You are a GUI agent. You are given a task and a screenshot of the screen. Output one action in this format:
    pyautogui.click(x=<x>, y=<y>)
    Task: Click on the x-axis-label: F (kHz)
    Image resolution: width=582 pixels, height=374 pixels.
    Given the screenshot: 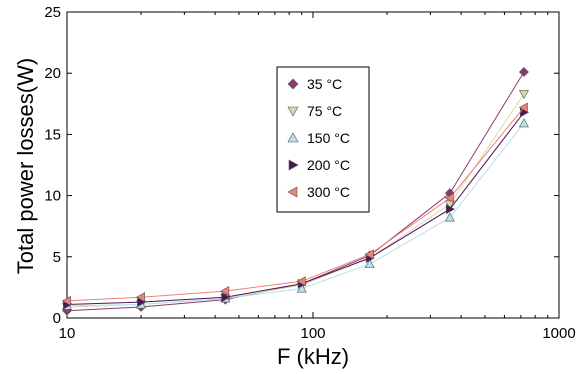 What is the action you would take?
    pyautogui.click(x=313, y=356)
    